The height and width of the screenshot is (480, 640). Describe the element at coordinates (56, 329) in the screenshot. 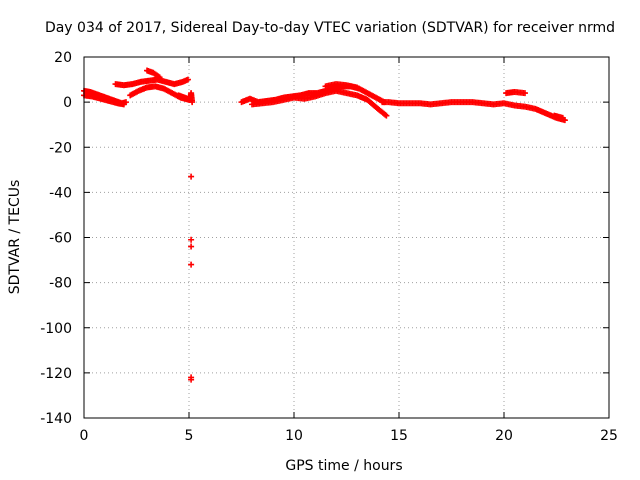

I see `y-tick-label: -100` at that location.